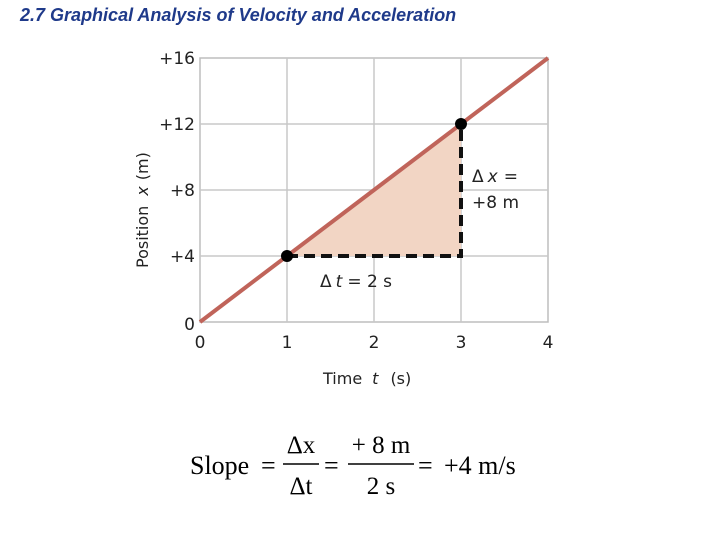 The height and width of the screenshot is (540, 720). What do you see at coordinates (381, 486) in the screenshot?
I see `formula-denominator: 2 s` at bounding box center [381, 486].